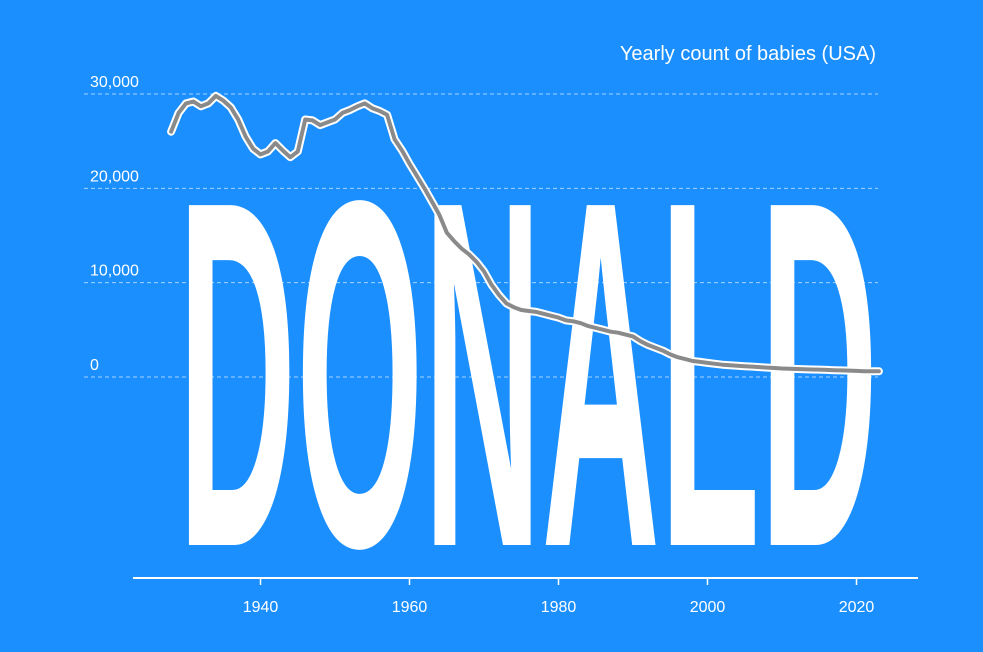 This screenshot has width=983, height=652. What do you see at coordinates (114, 176) in the screenshot?
I see `y-tick-label: 20,000` at bounding box center [114, 176].